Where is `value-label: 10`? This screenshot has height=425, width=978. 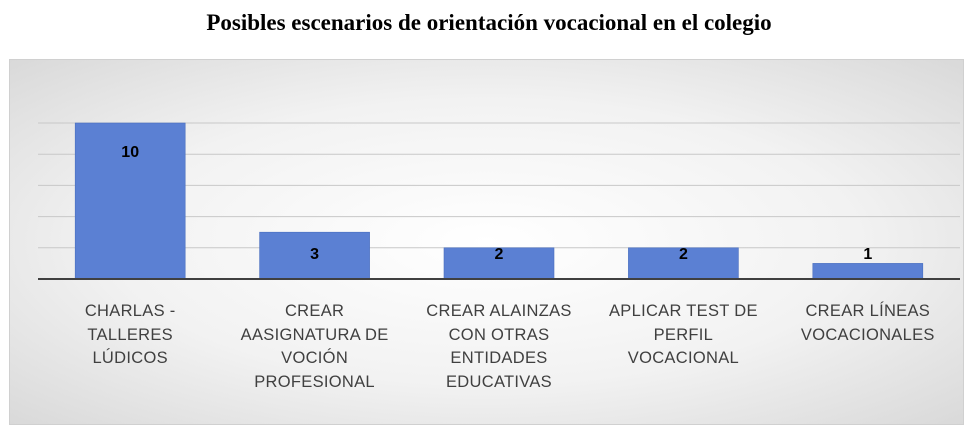
value-label: 10 is located at coordinates (130, 152).